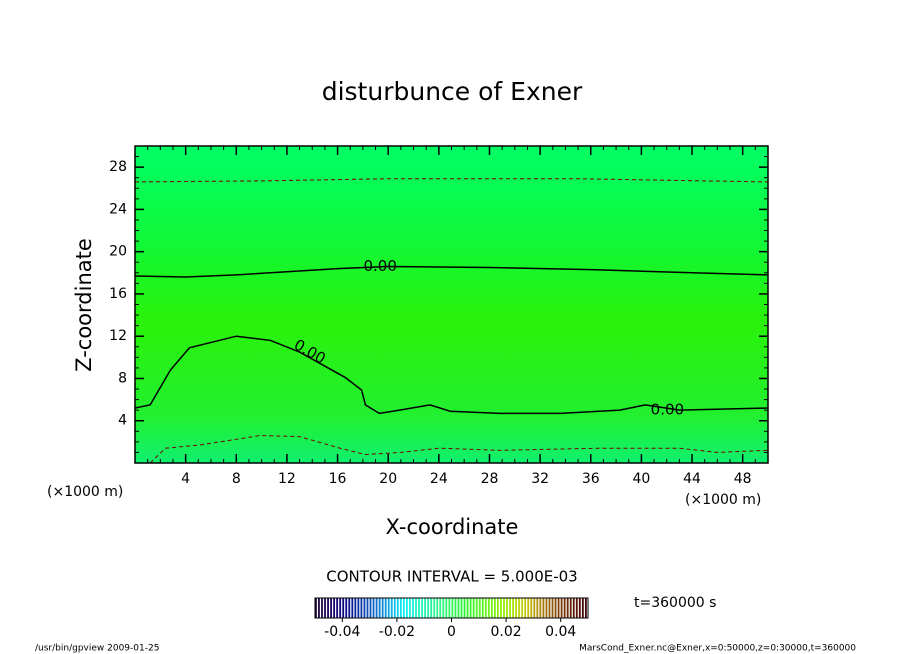 This screenshot has width=904, height=654. I want to click on chart-title: disturbunce of Exner, so click(452, 91).